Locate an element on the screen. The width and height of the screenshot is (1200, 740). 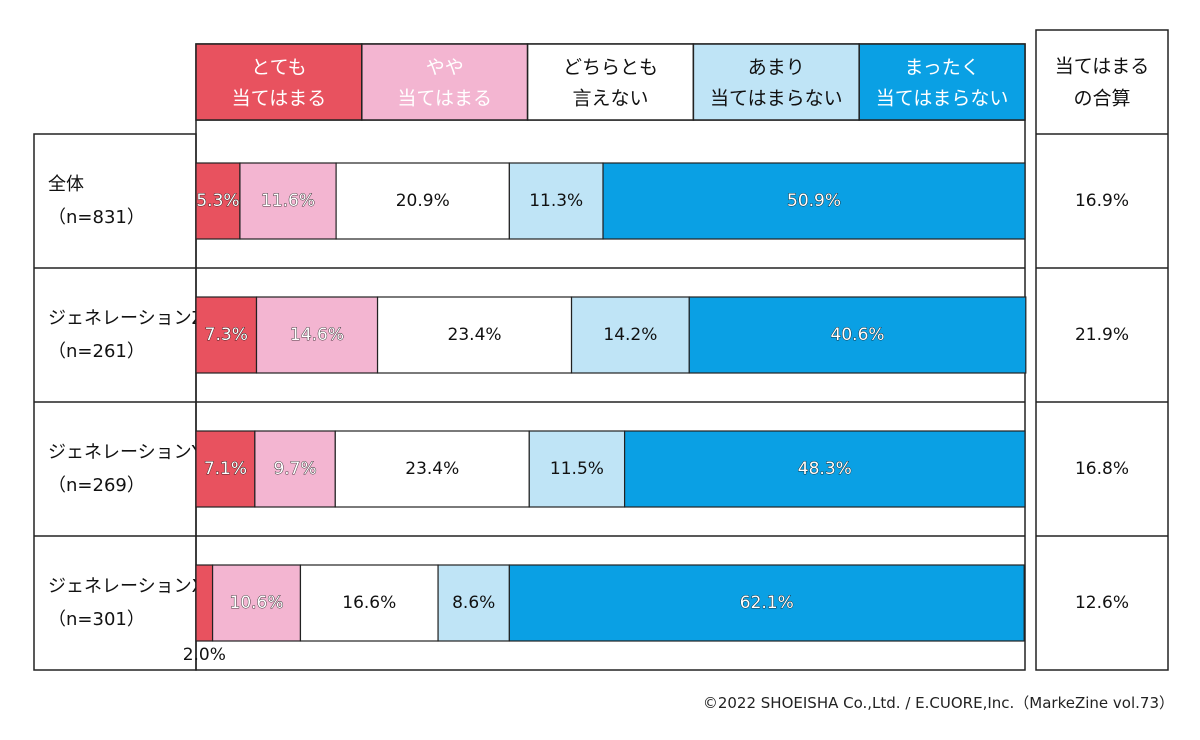
category-label: ジェネレーションZ is located at coordinates (126, 318).